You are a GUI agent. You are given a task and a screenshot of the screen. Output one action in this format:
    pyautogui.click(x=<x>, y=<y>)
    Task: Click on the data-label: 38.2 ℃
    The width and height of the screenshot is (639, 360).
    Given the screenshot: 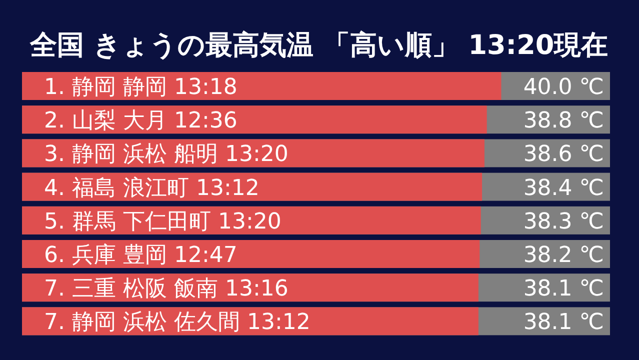 What is the action you would take?
    pyautogui.click(x=563, y=255)
    